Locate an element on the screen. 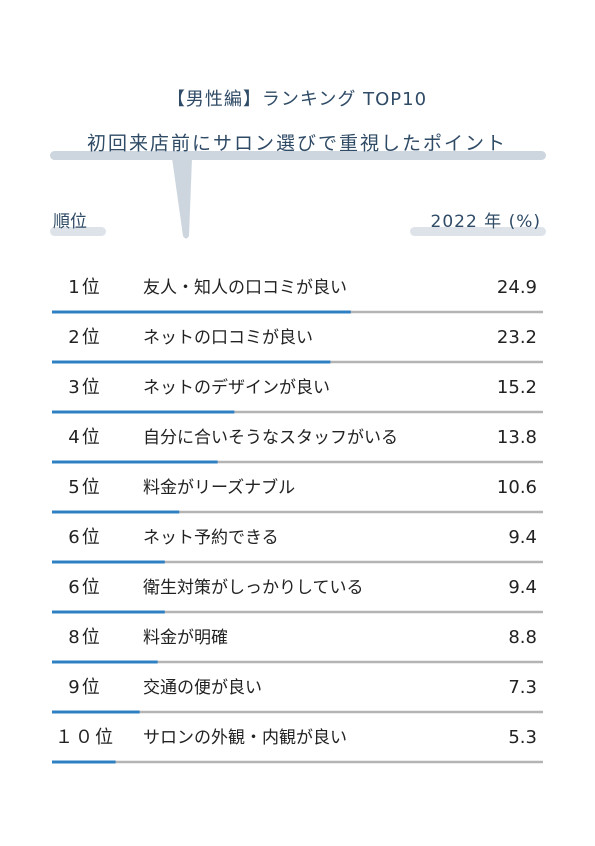  category-label: 交通の便が良い is located at coordinates (202, 688).